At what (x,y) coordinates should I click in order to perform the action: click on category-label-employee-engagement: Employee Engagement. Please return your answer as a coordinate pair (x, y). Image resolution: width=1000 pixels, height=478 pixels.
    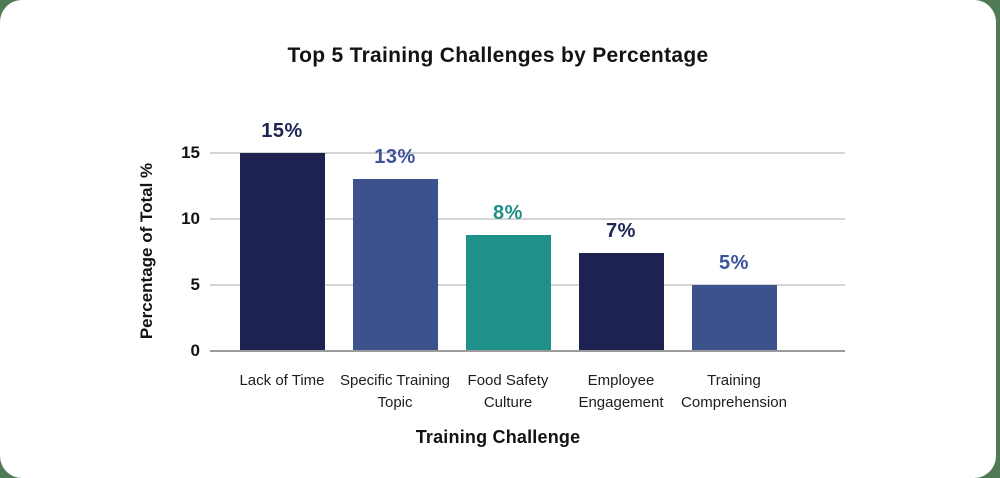
    Looking at the image, I should click on (621, 392).